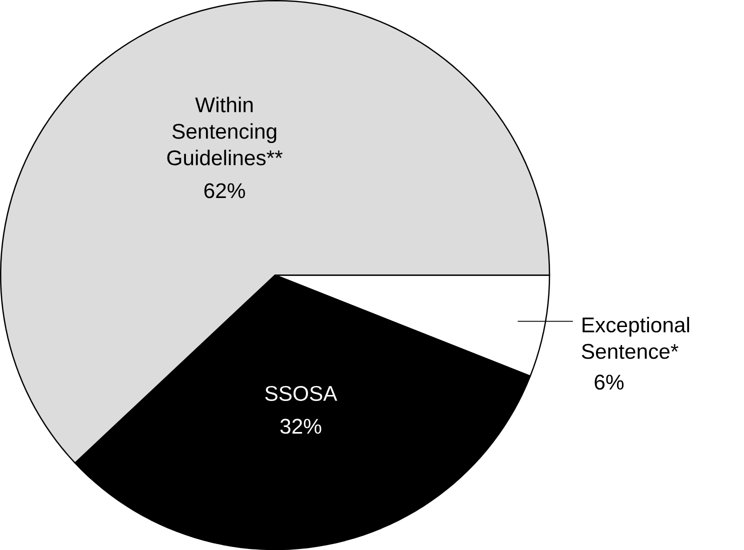 The width and height of the screenshot is (744, 550). Describe the element at coordinates (225, 131) in the screenshot. I see `slice-label: Within Sentencing Guidelines**` at that location.